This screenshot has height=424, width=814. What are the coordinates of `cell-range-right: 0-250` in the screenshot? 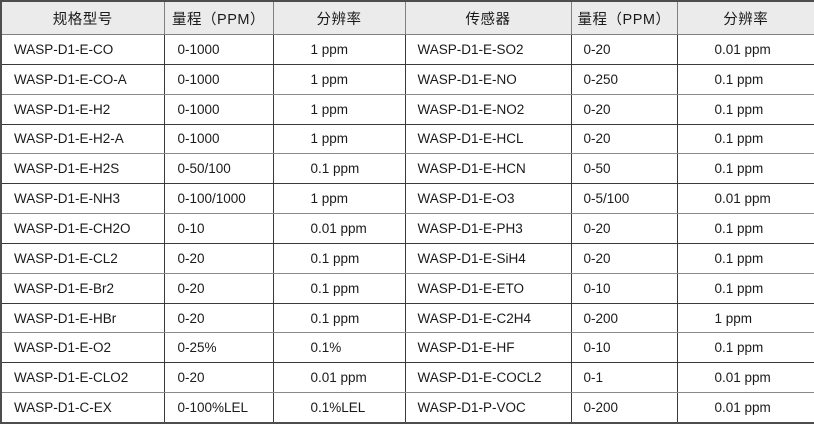 It's located at (624, 79).